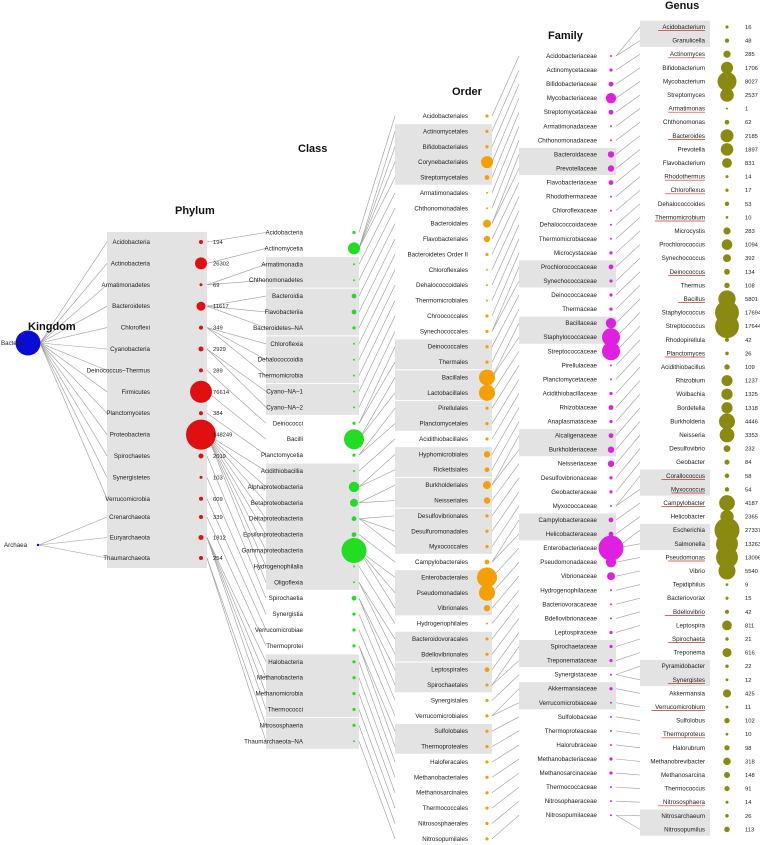  I want to click on order-node-hyphomicrobiales, so click(487, 454).